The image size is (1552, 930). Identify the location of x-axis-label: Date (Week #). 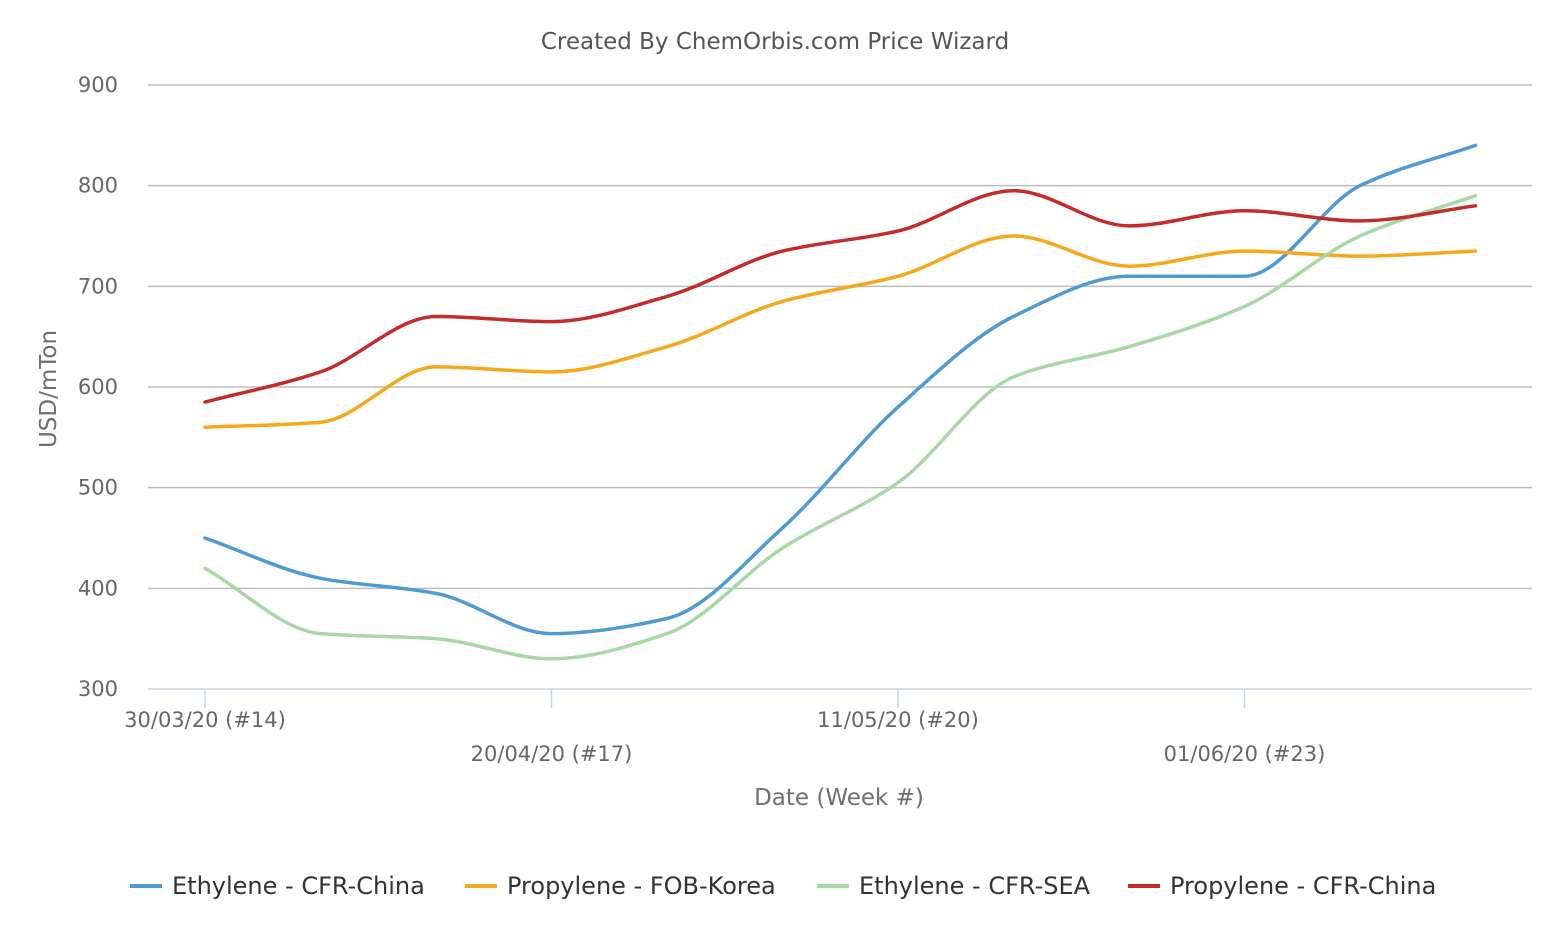
(839, 798).